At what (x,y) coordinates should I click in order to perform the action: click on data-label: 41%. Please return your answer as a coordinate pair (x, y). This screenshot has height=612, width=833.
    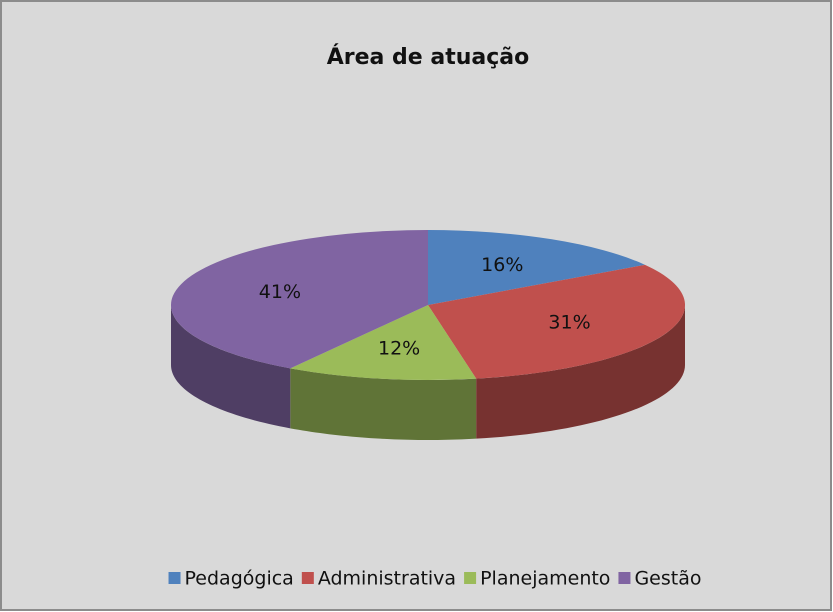
    Looking at the image, I should click on (280, 292).